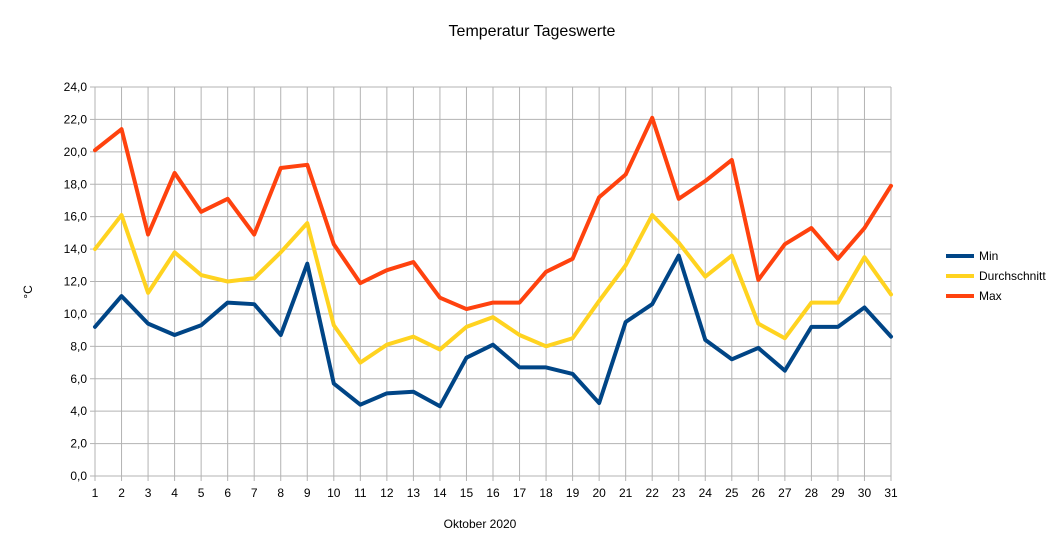 This screenshot has height=550, width=1064. I want to click on x-tick-label: 16, so click(493, 493).